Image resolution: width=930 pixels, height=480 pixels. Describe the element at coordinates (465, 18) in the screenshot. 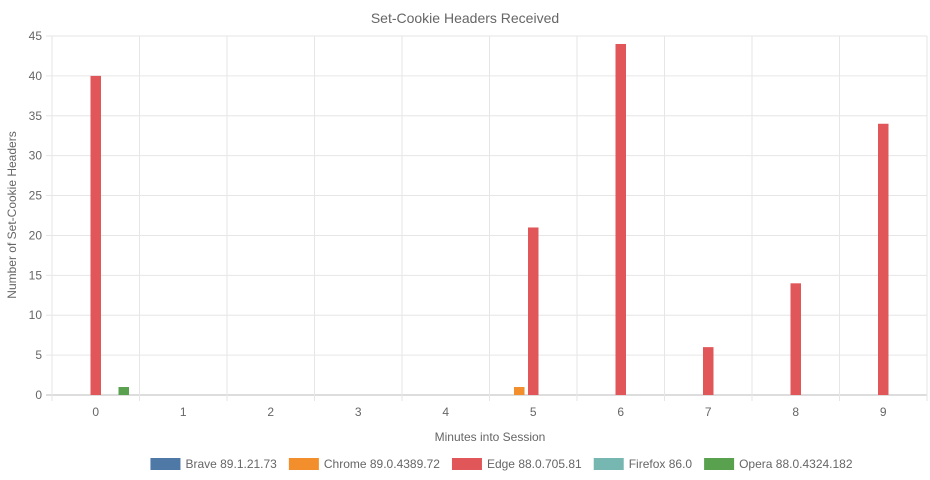

I see `chart-title: Set-Cookie Headers Received` at that location.